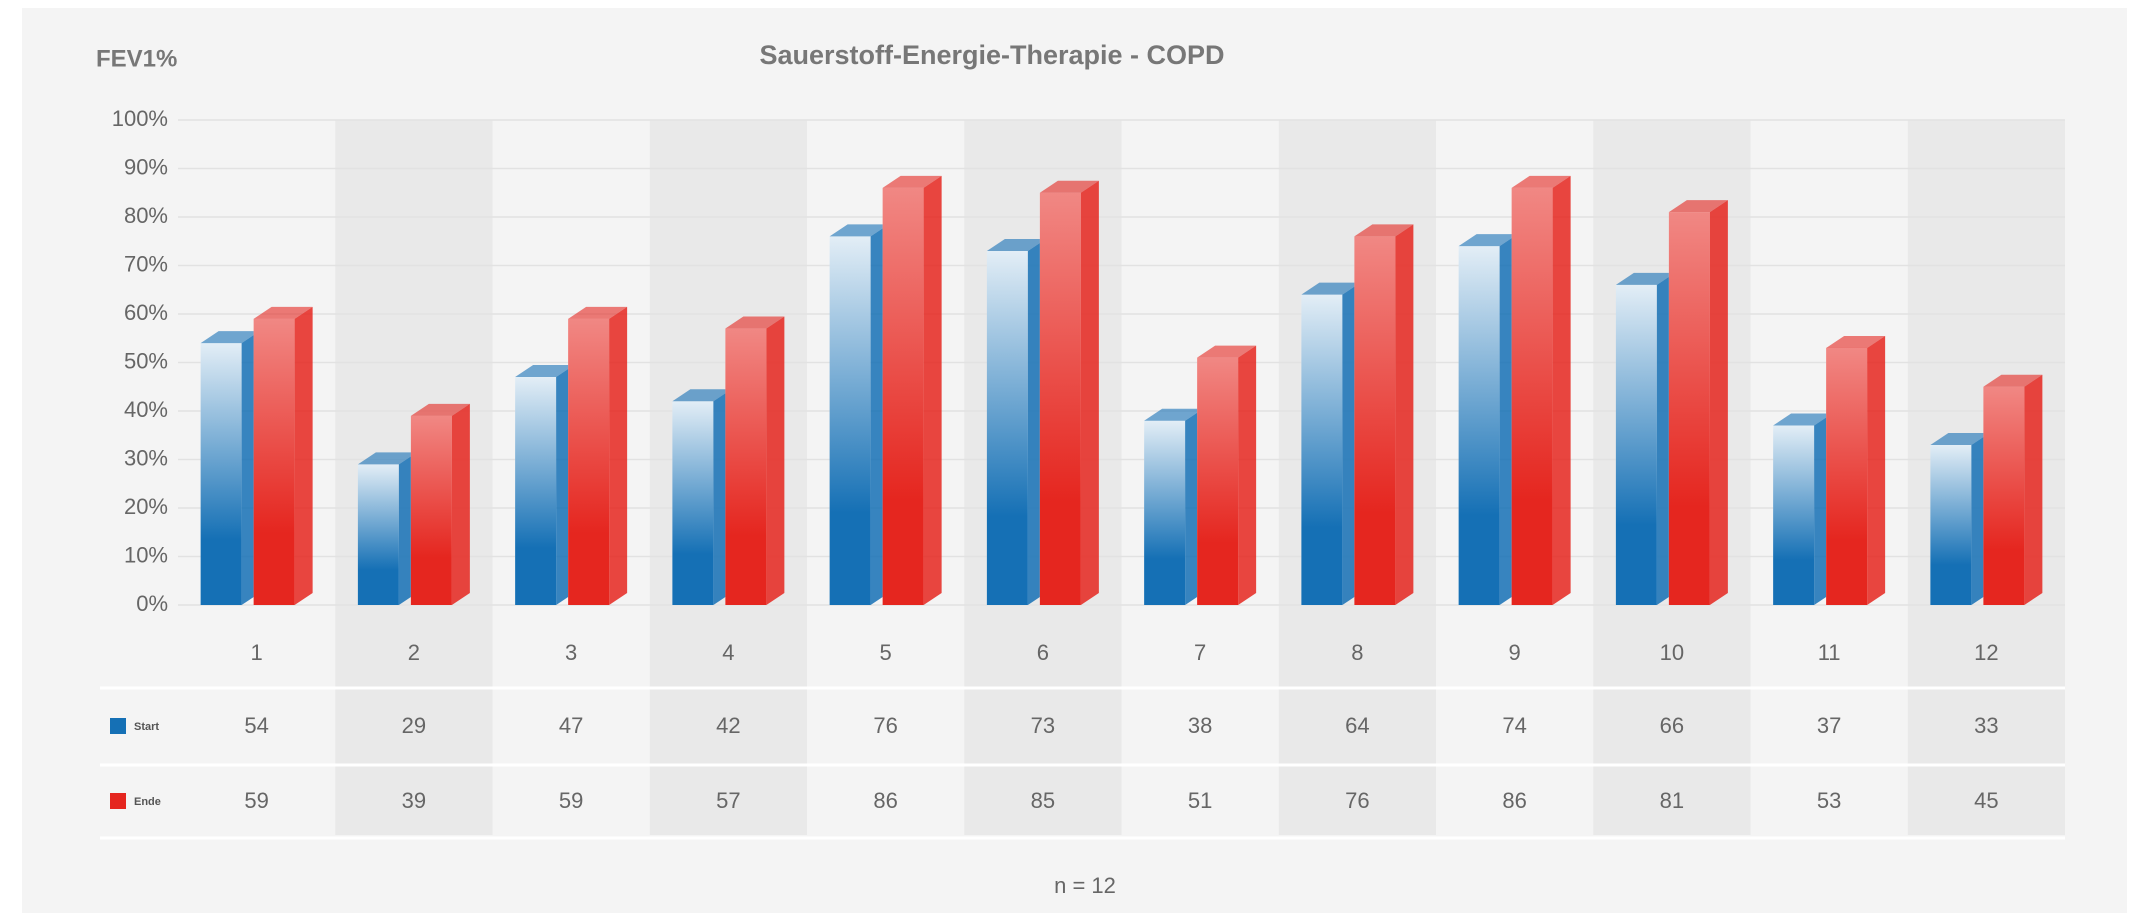 This screenshot has height=920, width=2145. What do you see at coordinates (1043, 652) in the screenshot?
I see `x-tick-label: 6` at bounding box center [1043, 652].